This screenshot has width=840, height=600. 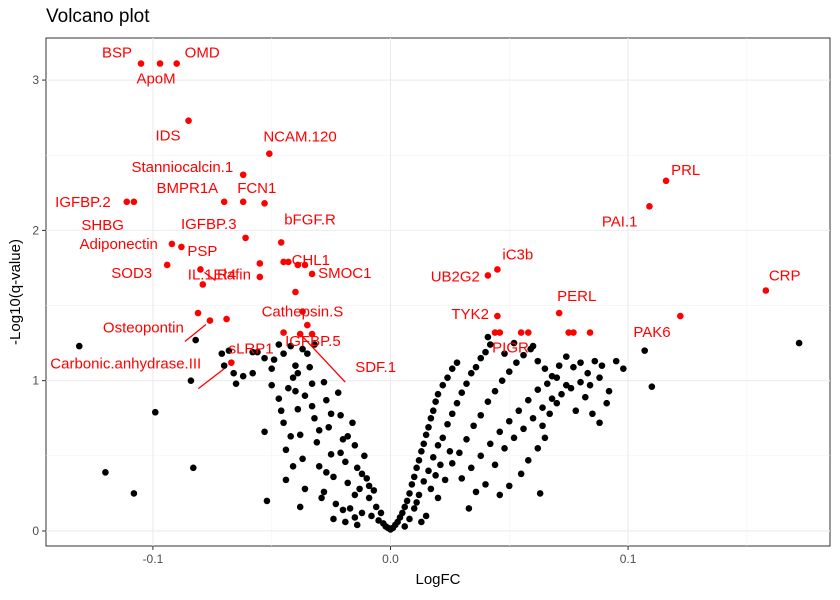 What do you see at coordinates (187, 188) in the screenshot?
I see `gene-label: BMPR1A` at bounding box center [187, 188].